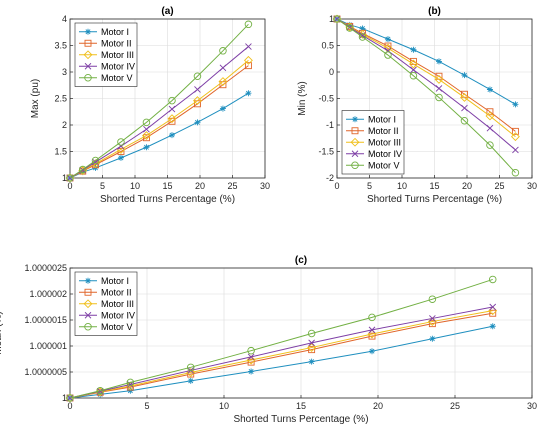 This screenshot has height=435, width=550. What do you see at coordinates (532, 186) in the screenshot?
I see `x-tick-label: 30` at bounding box center [532, 186].